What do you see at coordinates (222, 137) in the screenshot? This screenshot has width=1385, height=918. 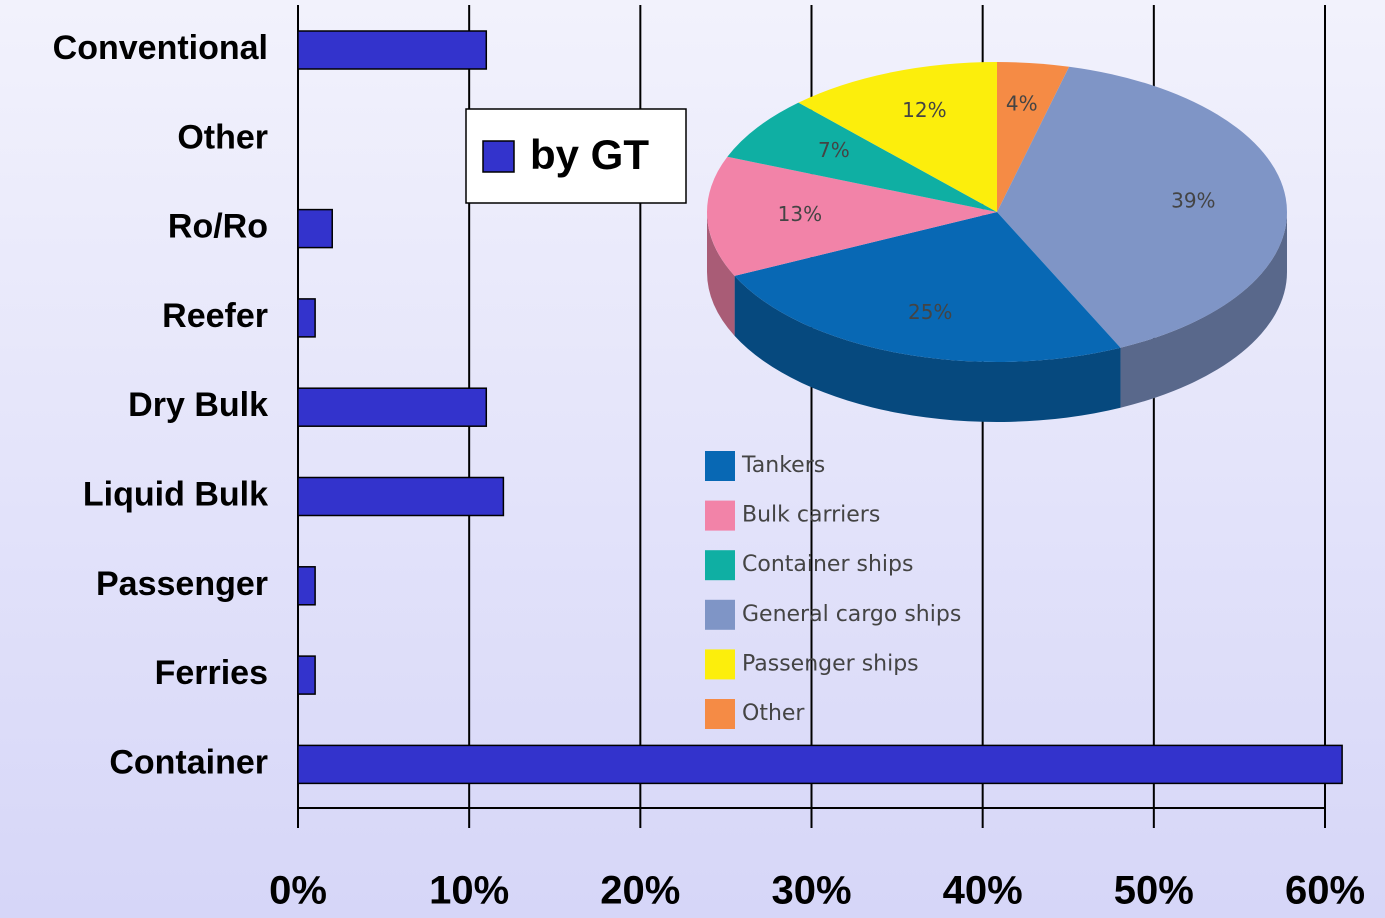 I see `y-tick-label: Other` at bounding box center [222, 137].